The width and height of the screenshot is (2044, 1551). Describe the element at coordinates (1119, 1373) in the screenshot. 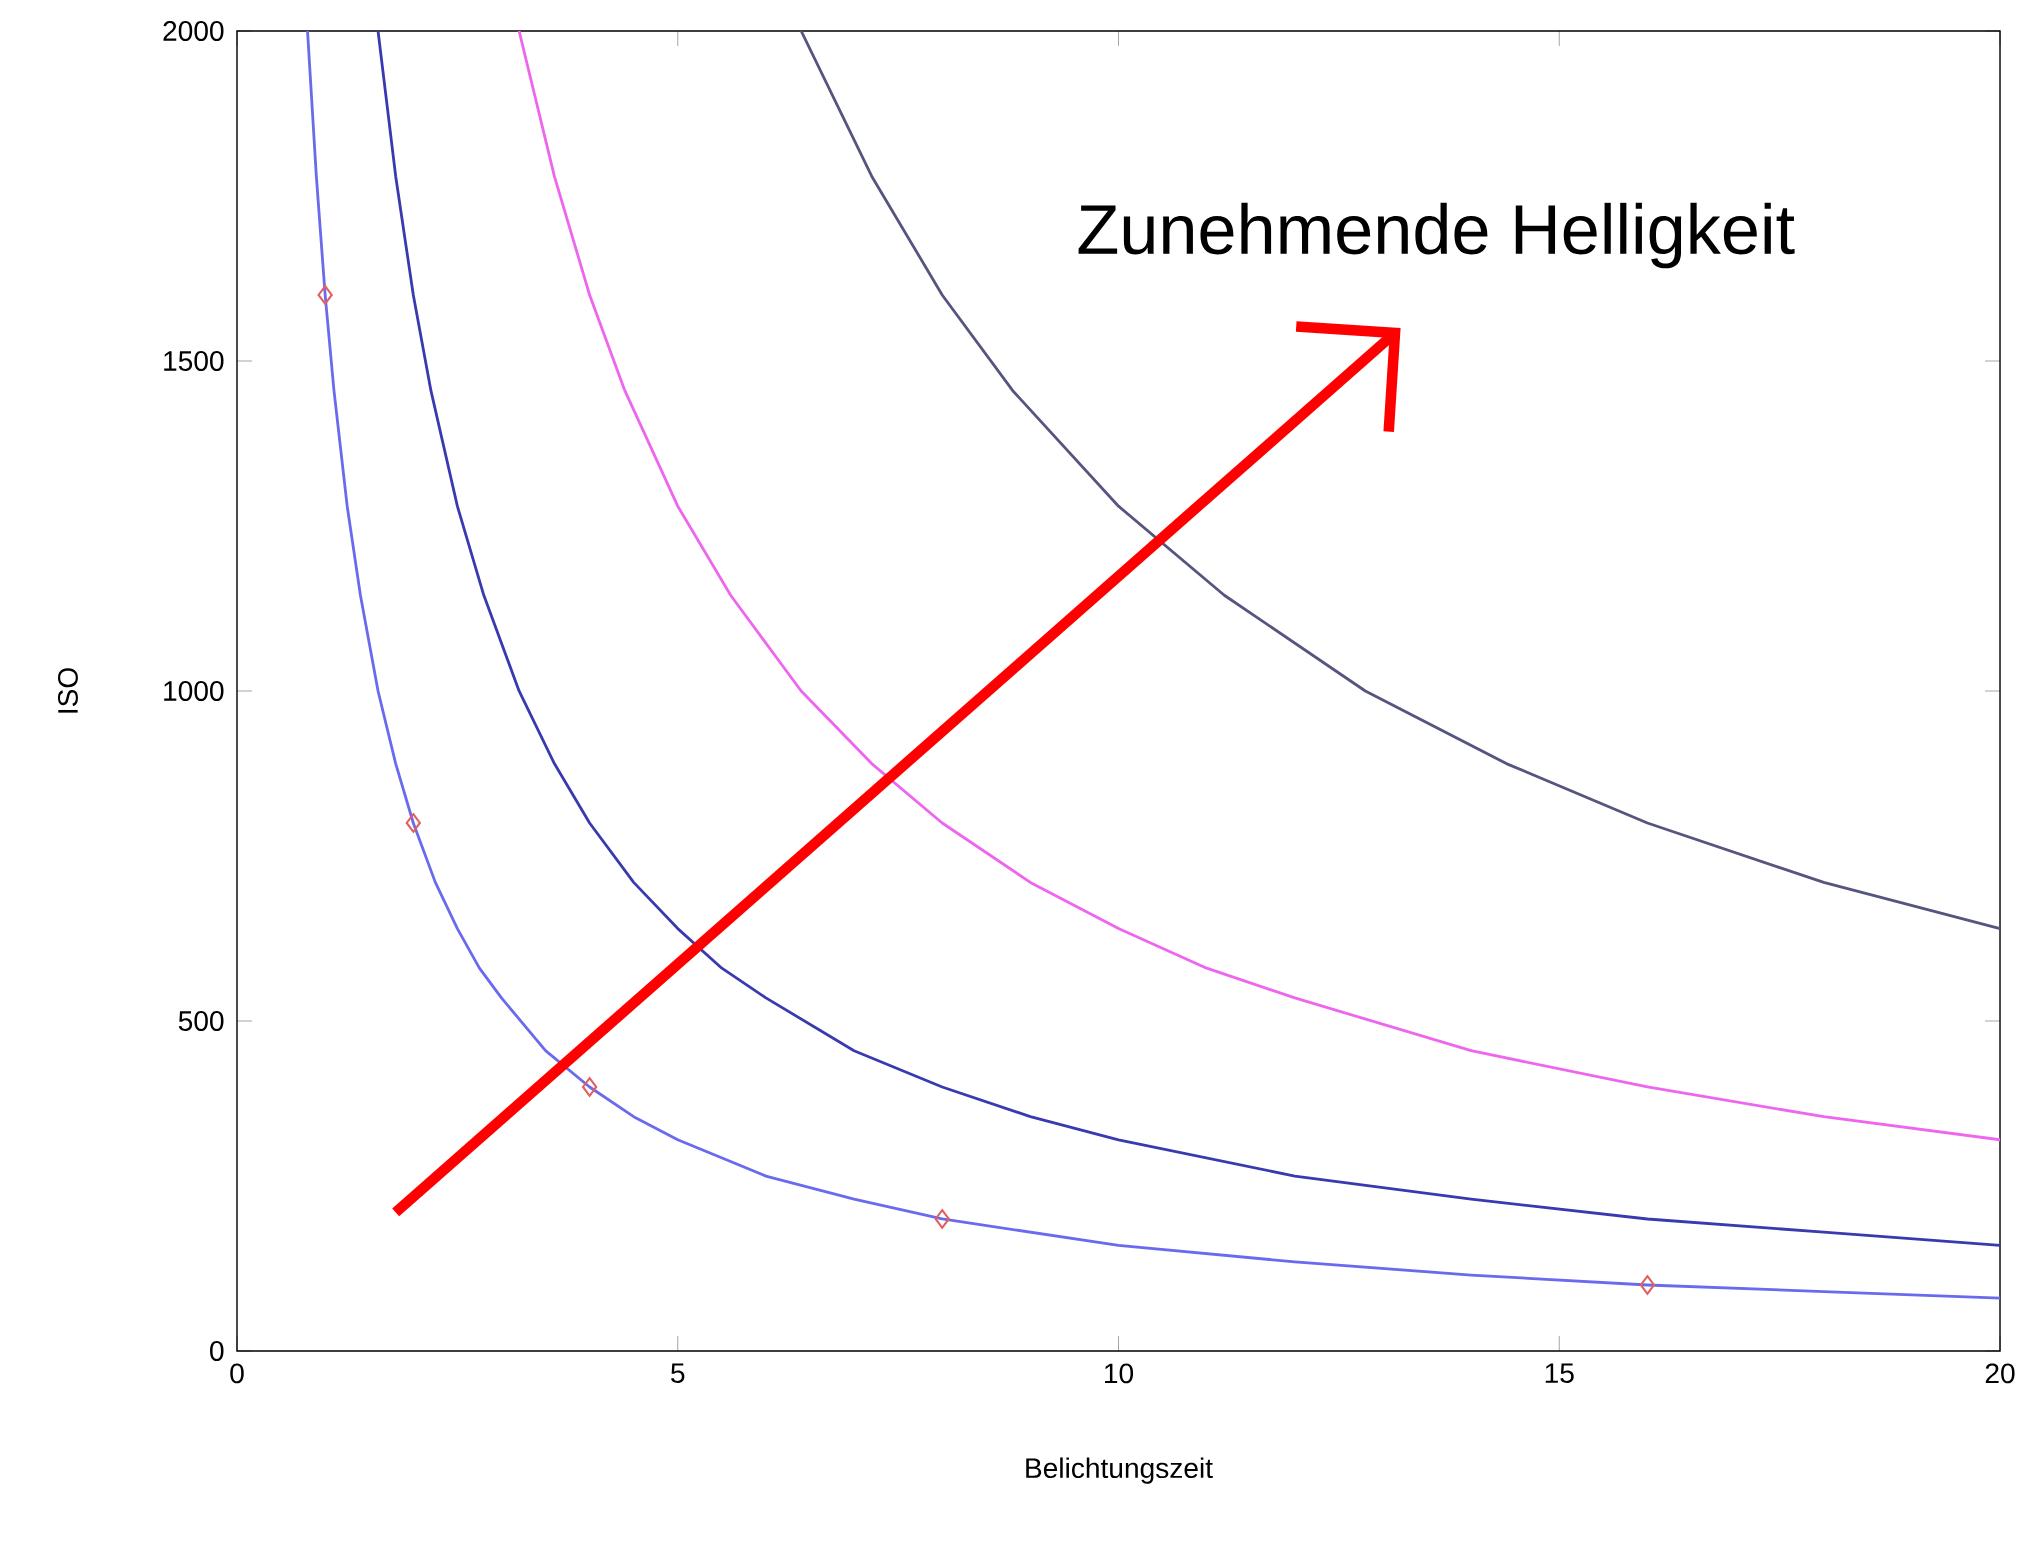

I see `x-tick-label: 10` at that location.